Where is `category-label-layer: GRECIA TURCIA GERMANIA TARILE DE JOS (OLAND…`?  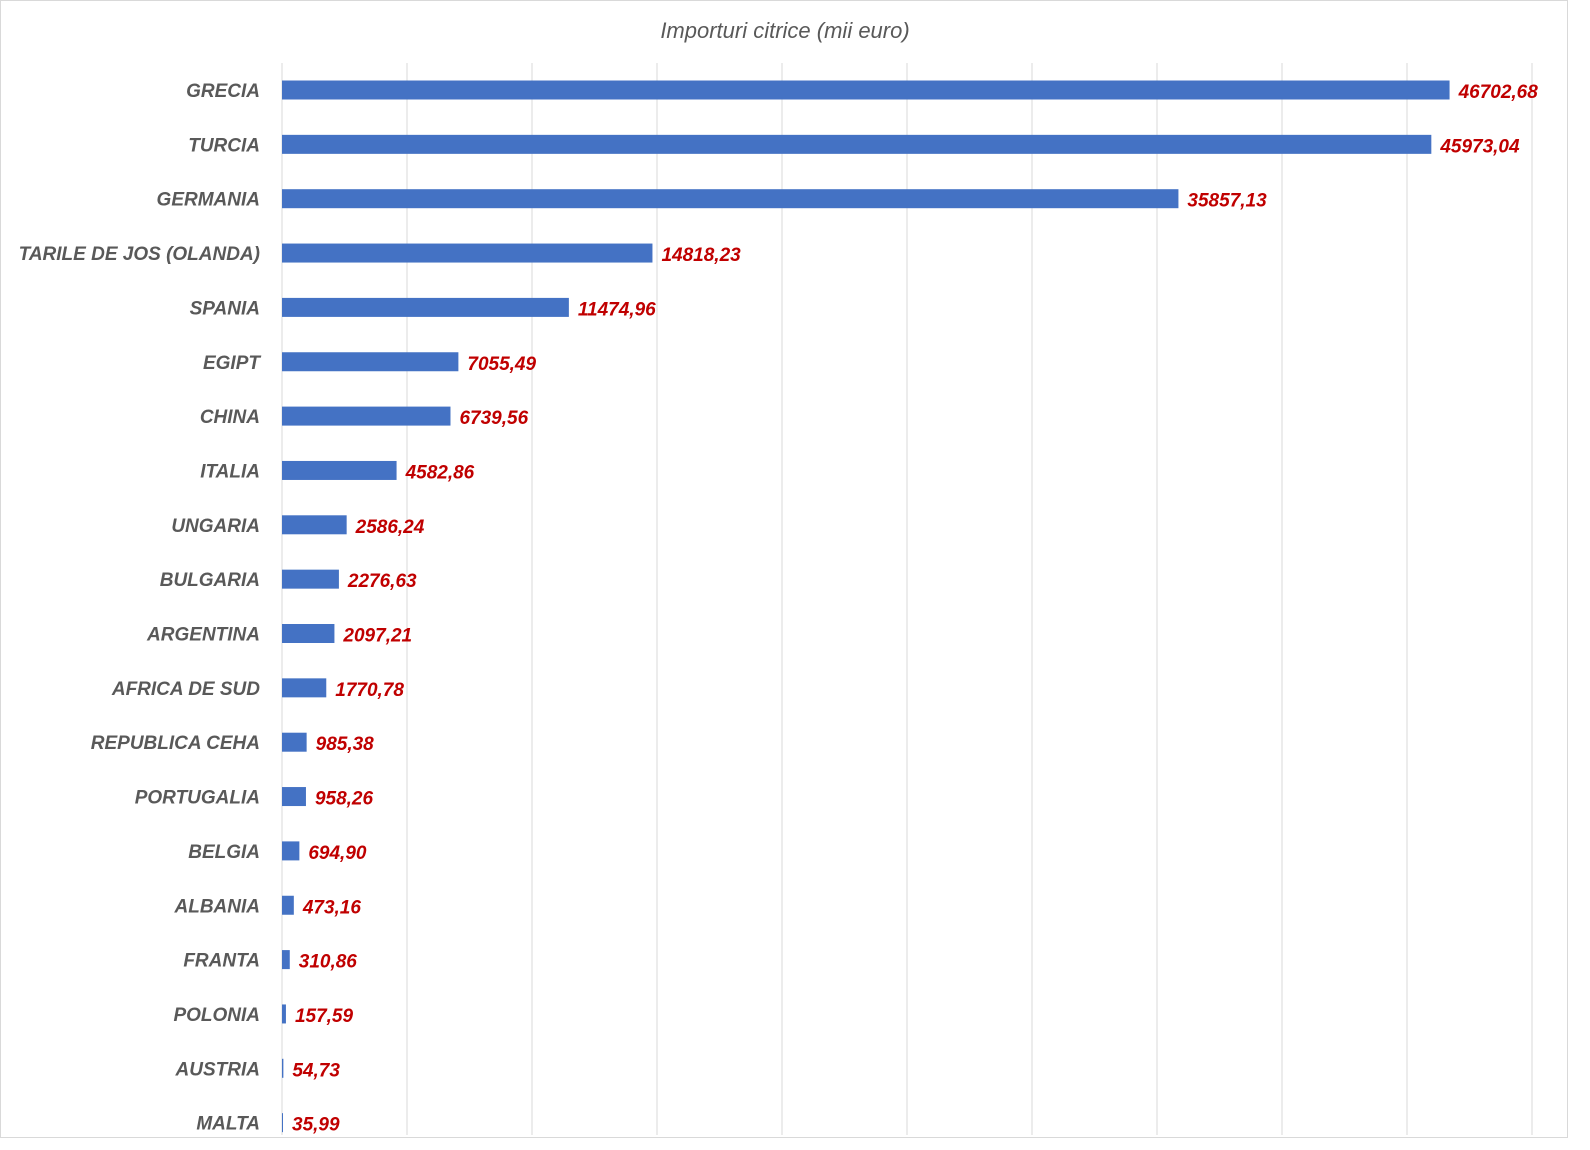 category-label-layer: GRECIA TURCIA GERMANIA TARILE DE JOS (OLAND… is located at coordinates (140, 608).